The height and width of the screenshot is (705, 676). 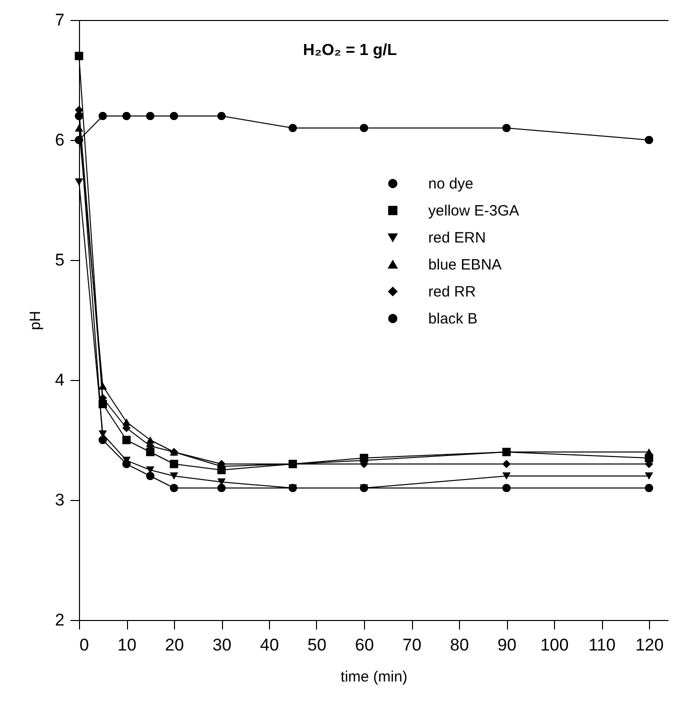 What do you see at coordinates (459, 645) in the screenshot?
I see `x-tick-label: 80` at bounding box center [459, 645].